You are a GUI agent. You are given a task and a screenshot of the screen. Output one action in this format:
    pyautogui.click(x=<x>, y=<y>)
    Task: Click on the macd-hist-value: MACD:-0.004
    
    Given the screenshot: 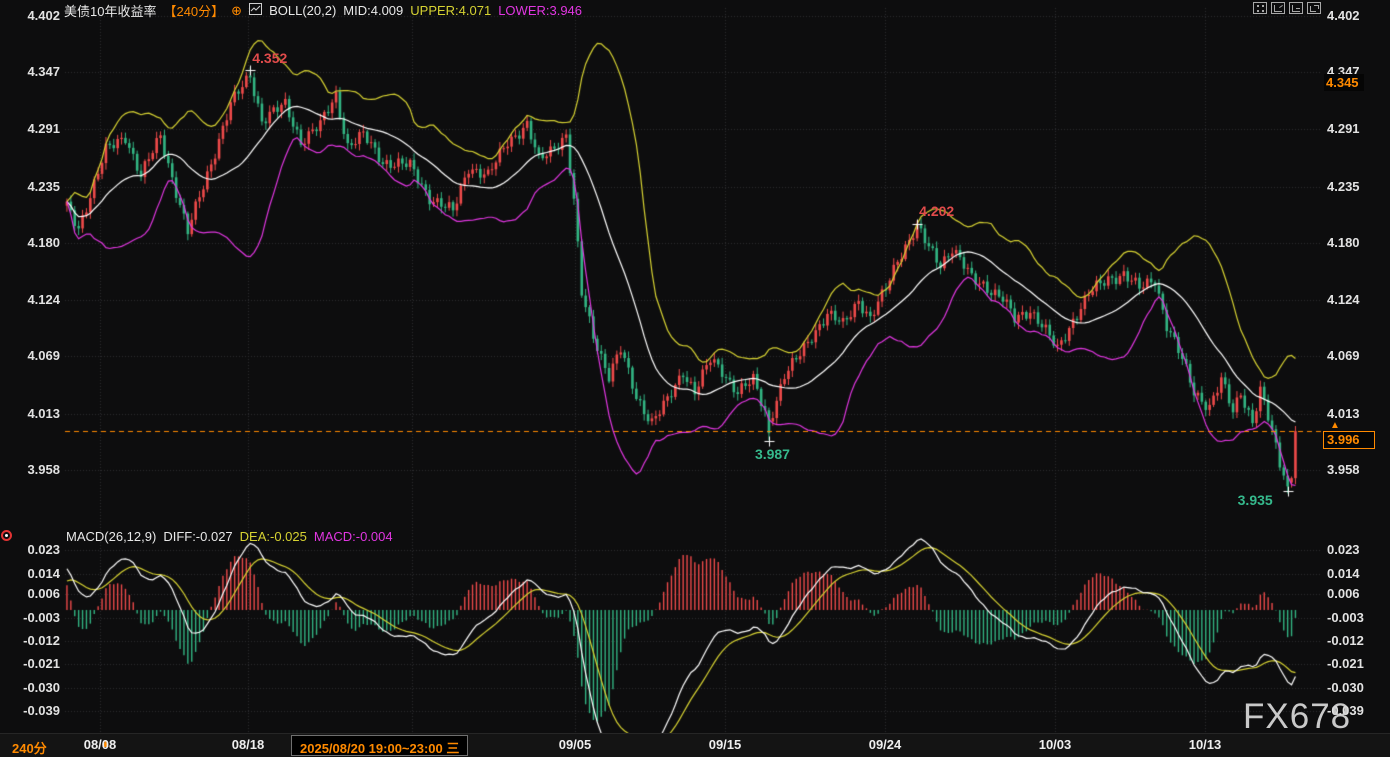 What is the action you would take?
    pyautogui.click(x=353, y=536)
    